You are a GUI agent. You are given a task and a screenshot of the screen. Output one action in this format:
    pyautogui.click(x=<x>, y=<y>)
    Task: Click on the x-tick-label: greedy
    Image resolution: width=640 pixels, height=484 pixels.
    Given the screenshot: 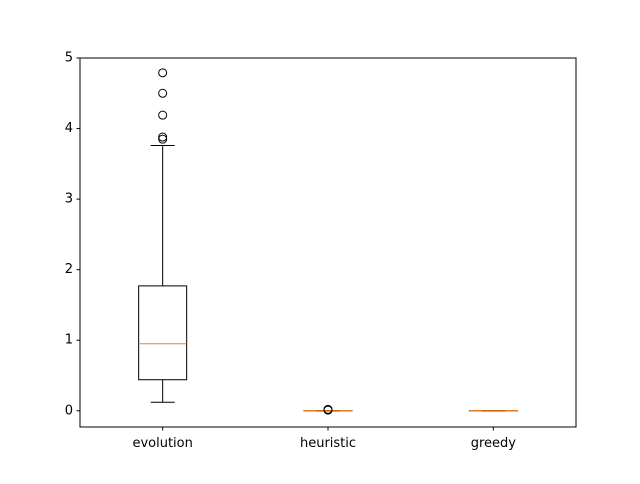 What is the action you would take?
    pyautogui.click(x=494, y=443)
    